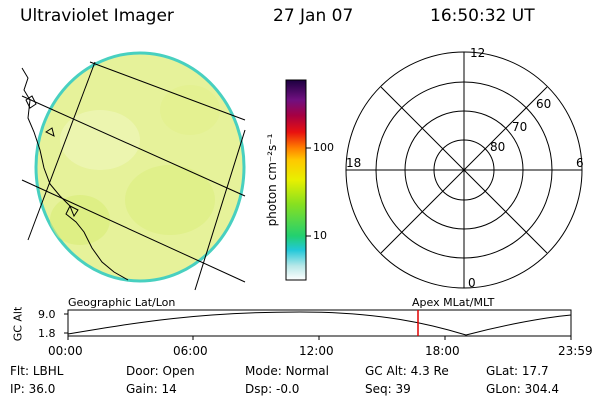 The image size is (600, 400). Describe the element at coordinates (190, 351) in the screenshot. I see `time-tick-label: 06:00` at that location.